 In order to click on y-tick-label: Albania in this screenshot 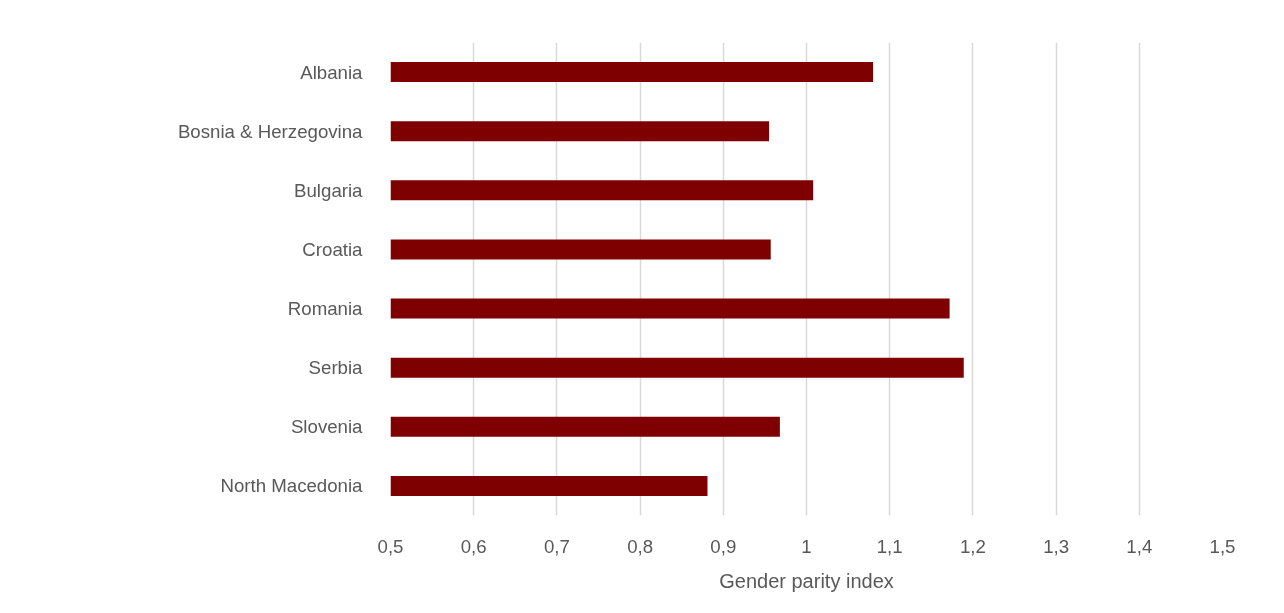, I will do `click(332, 72)`.